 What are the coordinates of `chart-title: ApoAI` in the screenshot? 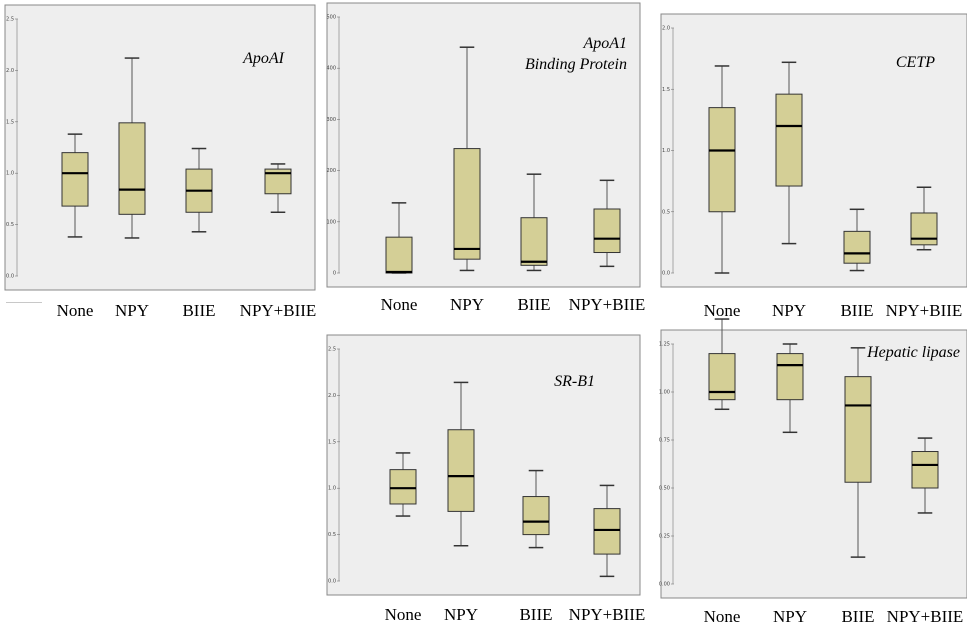 It's located at (263, 58).